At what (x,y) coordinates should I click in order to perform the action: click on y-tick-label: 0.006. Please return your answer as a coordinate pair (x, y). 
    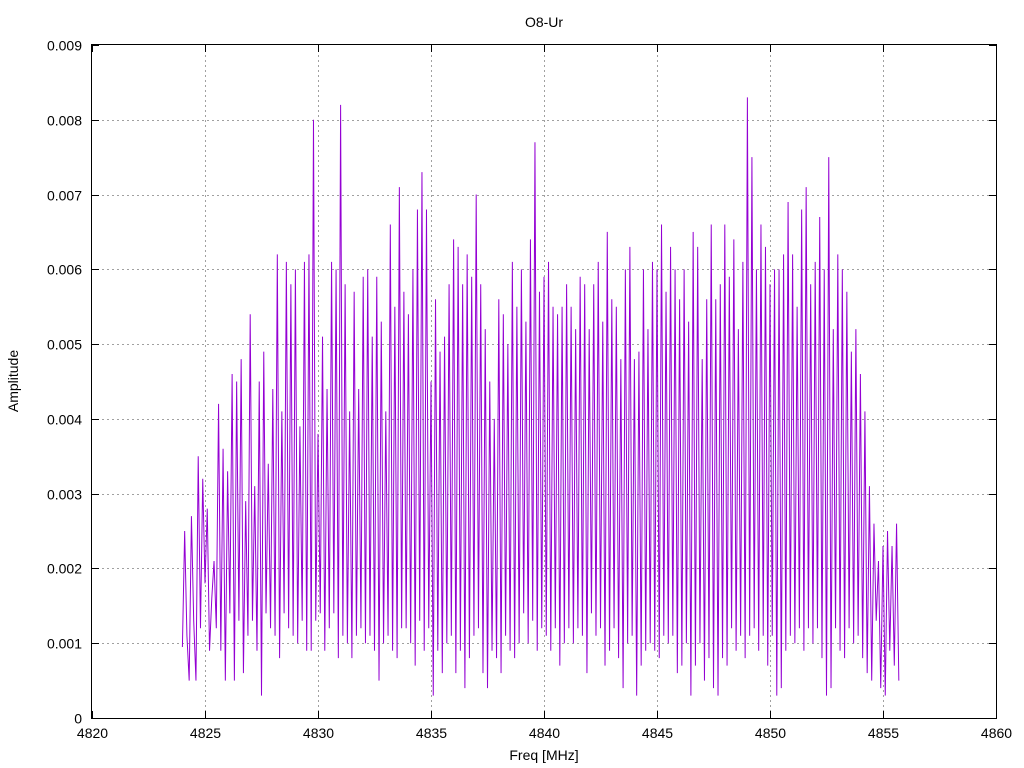
    Looking at the image, I should click on (64, 270).